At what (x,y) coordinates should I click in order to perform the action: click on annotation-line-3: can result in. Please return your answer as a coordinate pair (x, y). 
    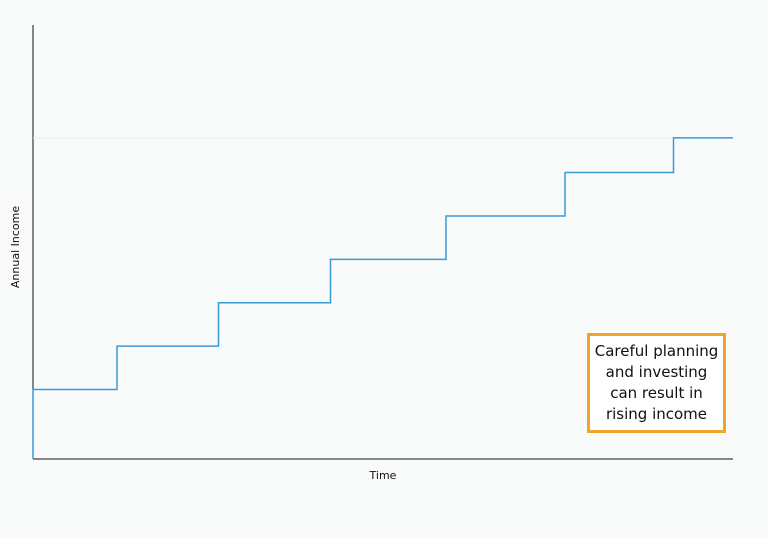
    Looking at the image, I should click on (656, 393).